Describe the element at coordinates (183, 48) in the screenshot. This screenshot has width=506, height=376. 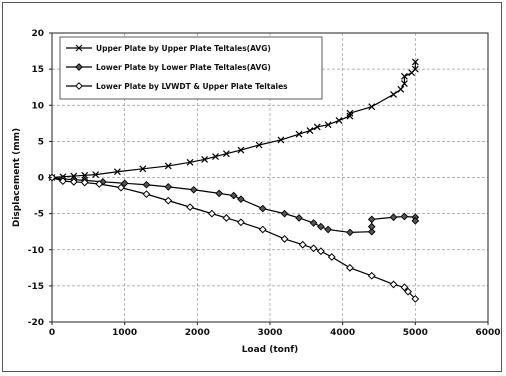
I see `legend-label: Upper Plate by Upper Plate Teltales(AVG)` at that location.